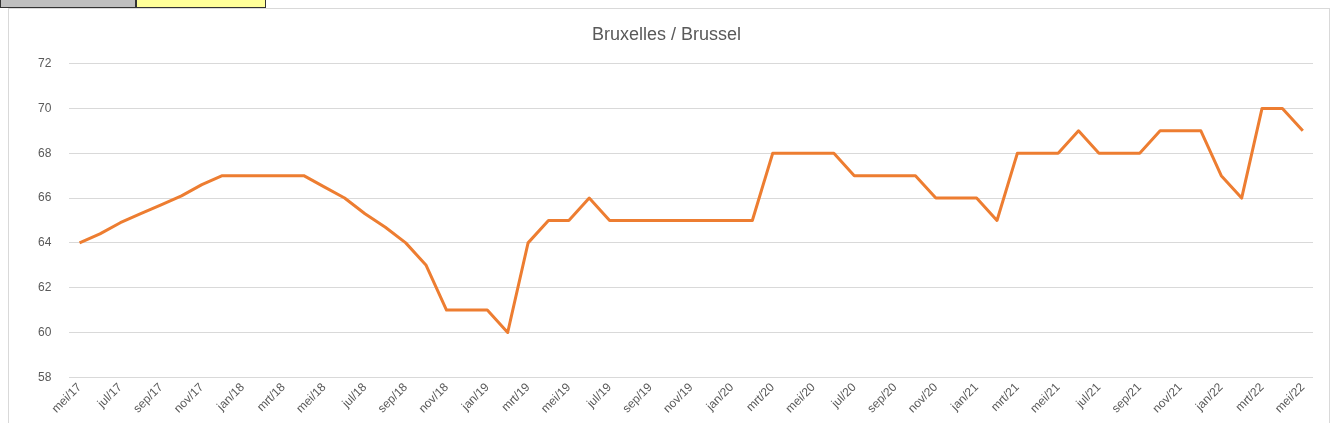 This screenshot has width=1343, height=423. What do you see at coordinates (44, 152) in the screenshot?
I see `y-tick-label: 68` at bounding box center [44, 152].